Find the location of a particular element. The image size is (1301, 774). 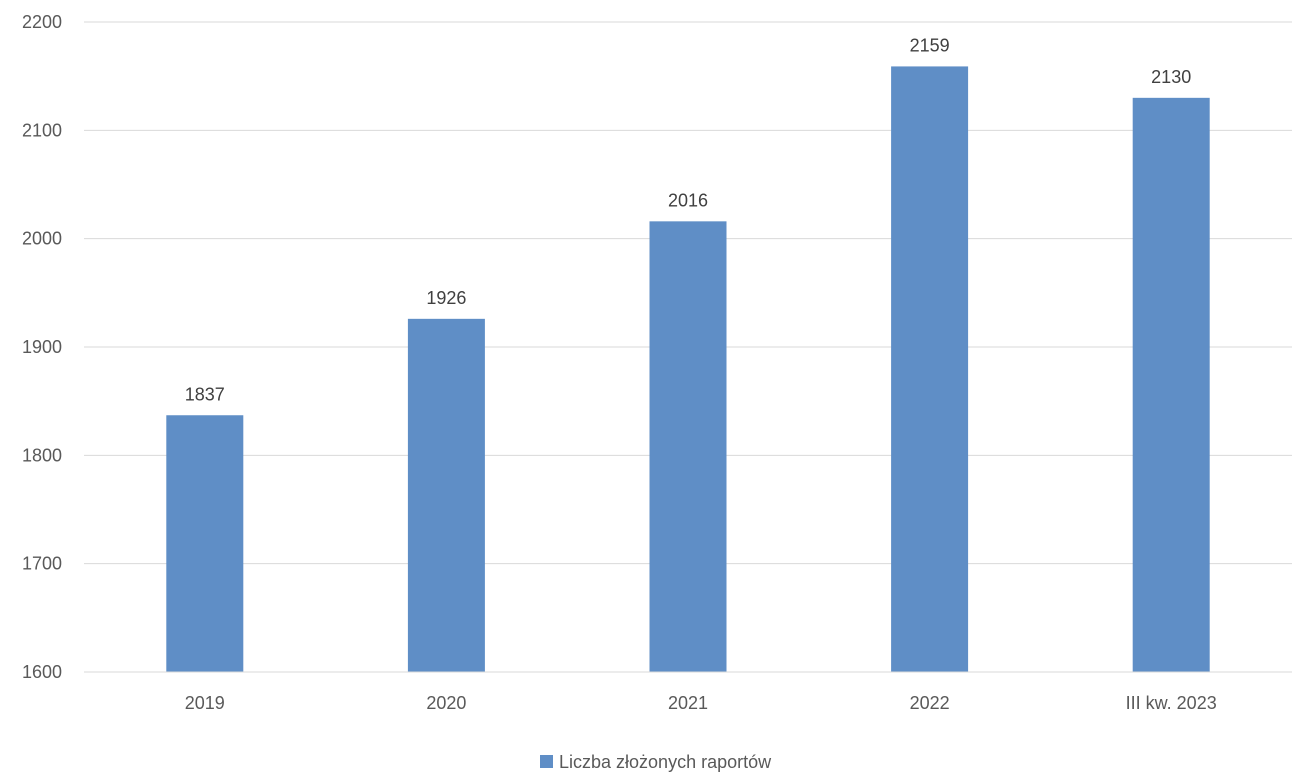

bar-value-label: 1837 is located at coordinates (205, 394).